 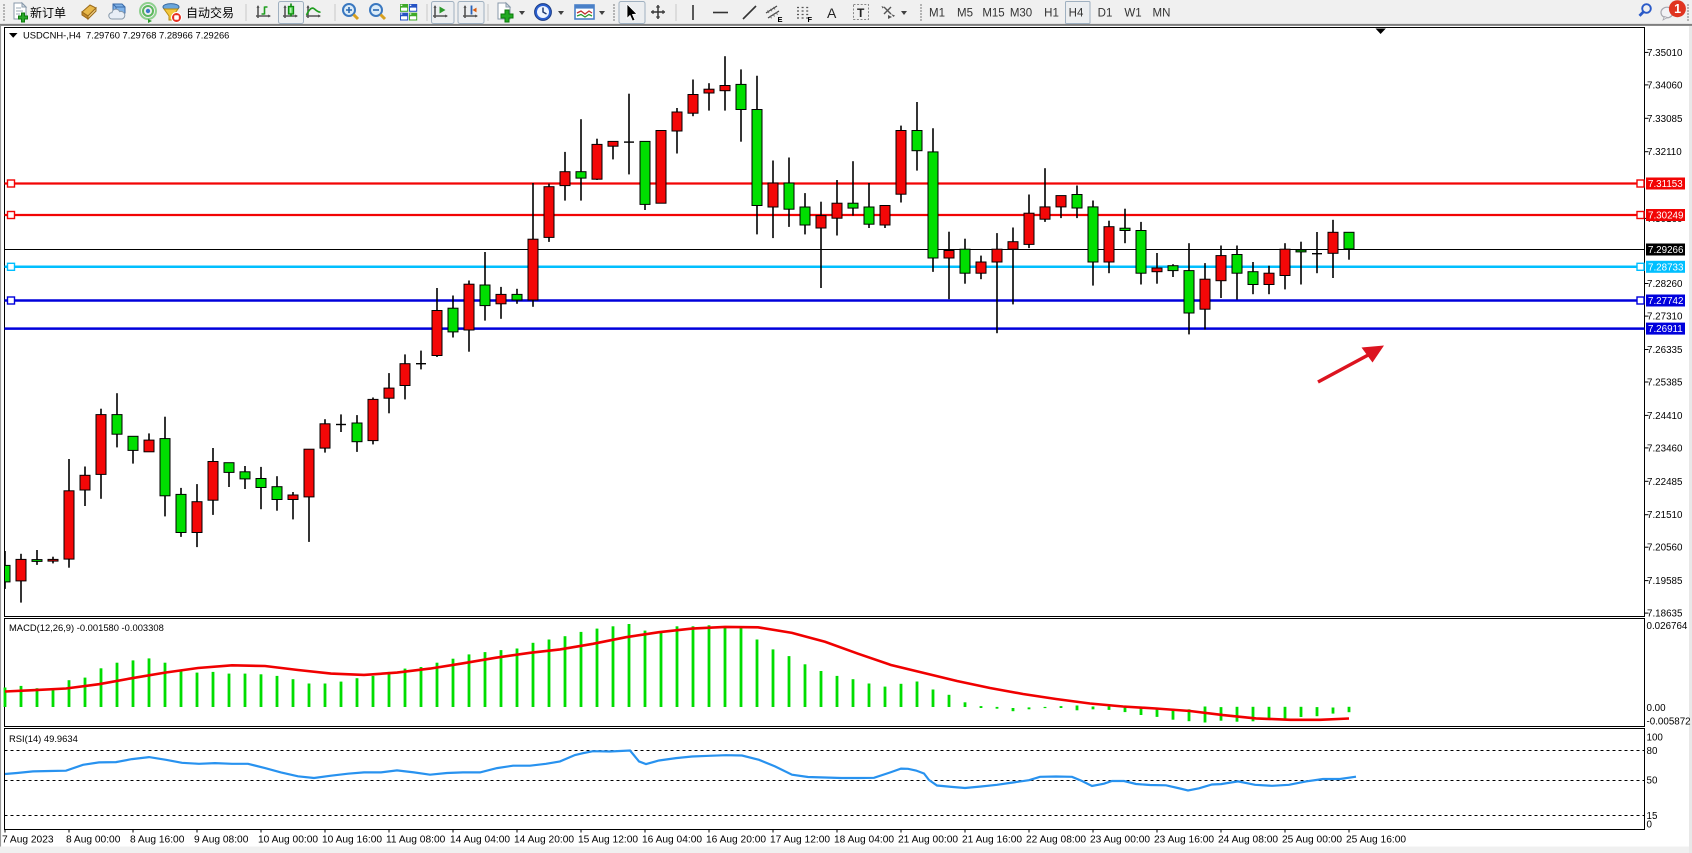 I want to click on svg-text: W1, so click(x=1132, y=14).